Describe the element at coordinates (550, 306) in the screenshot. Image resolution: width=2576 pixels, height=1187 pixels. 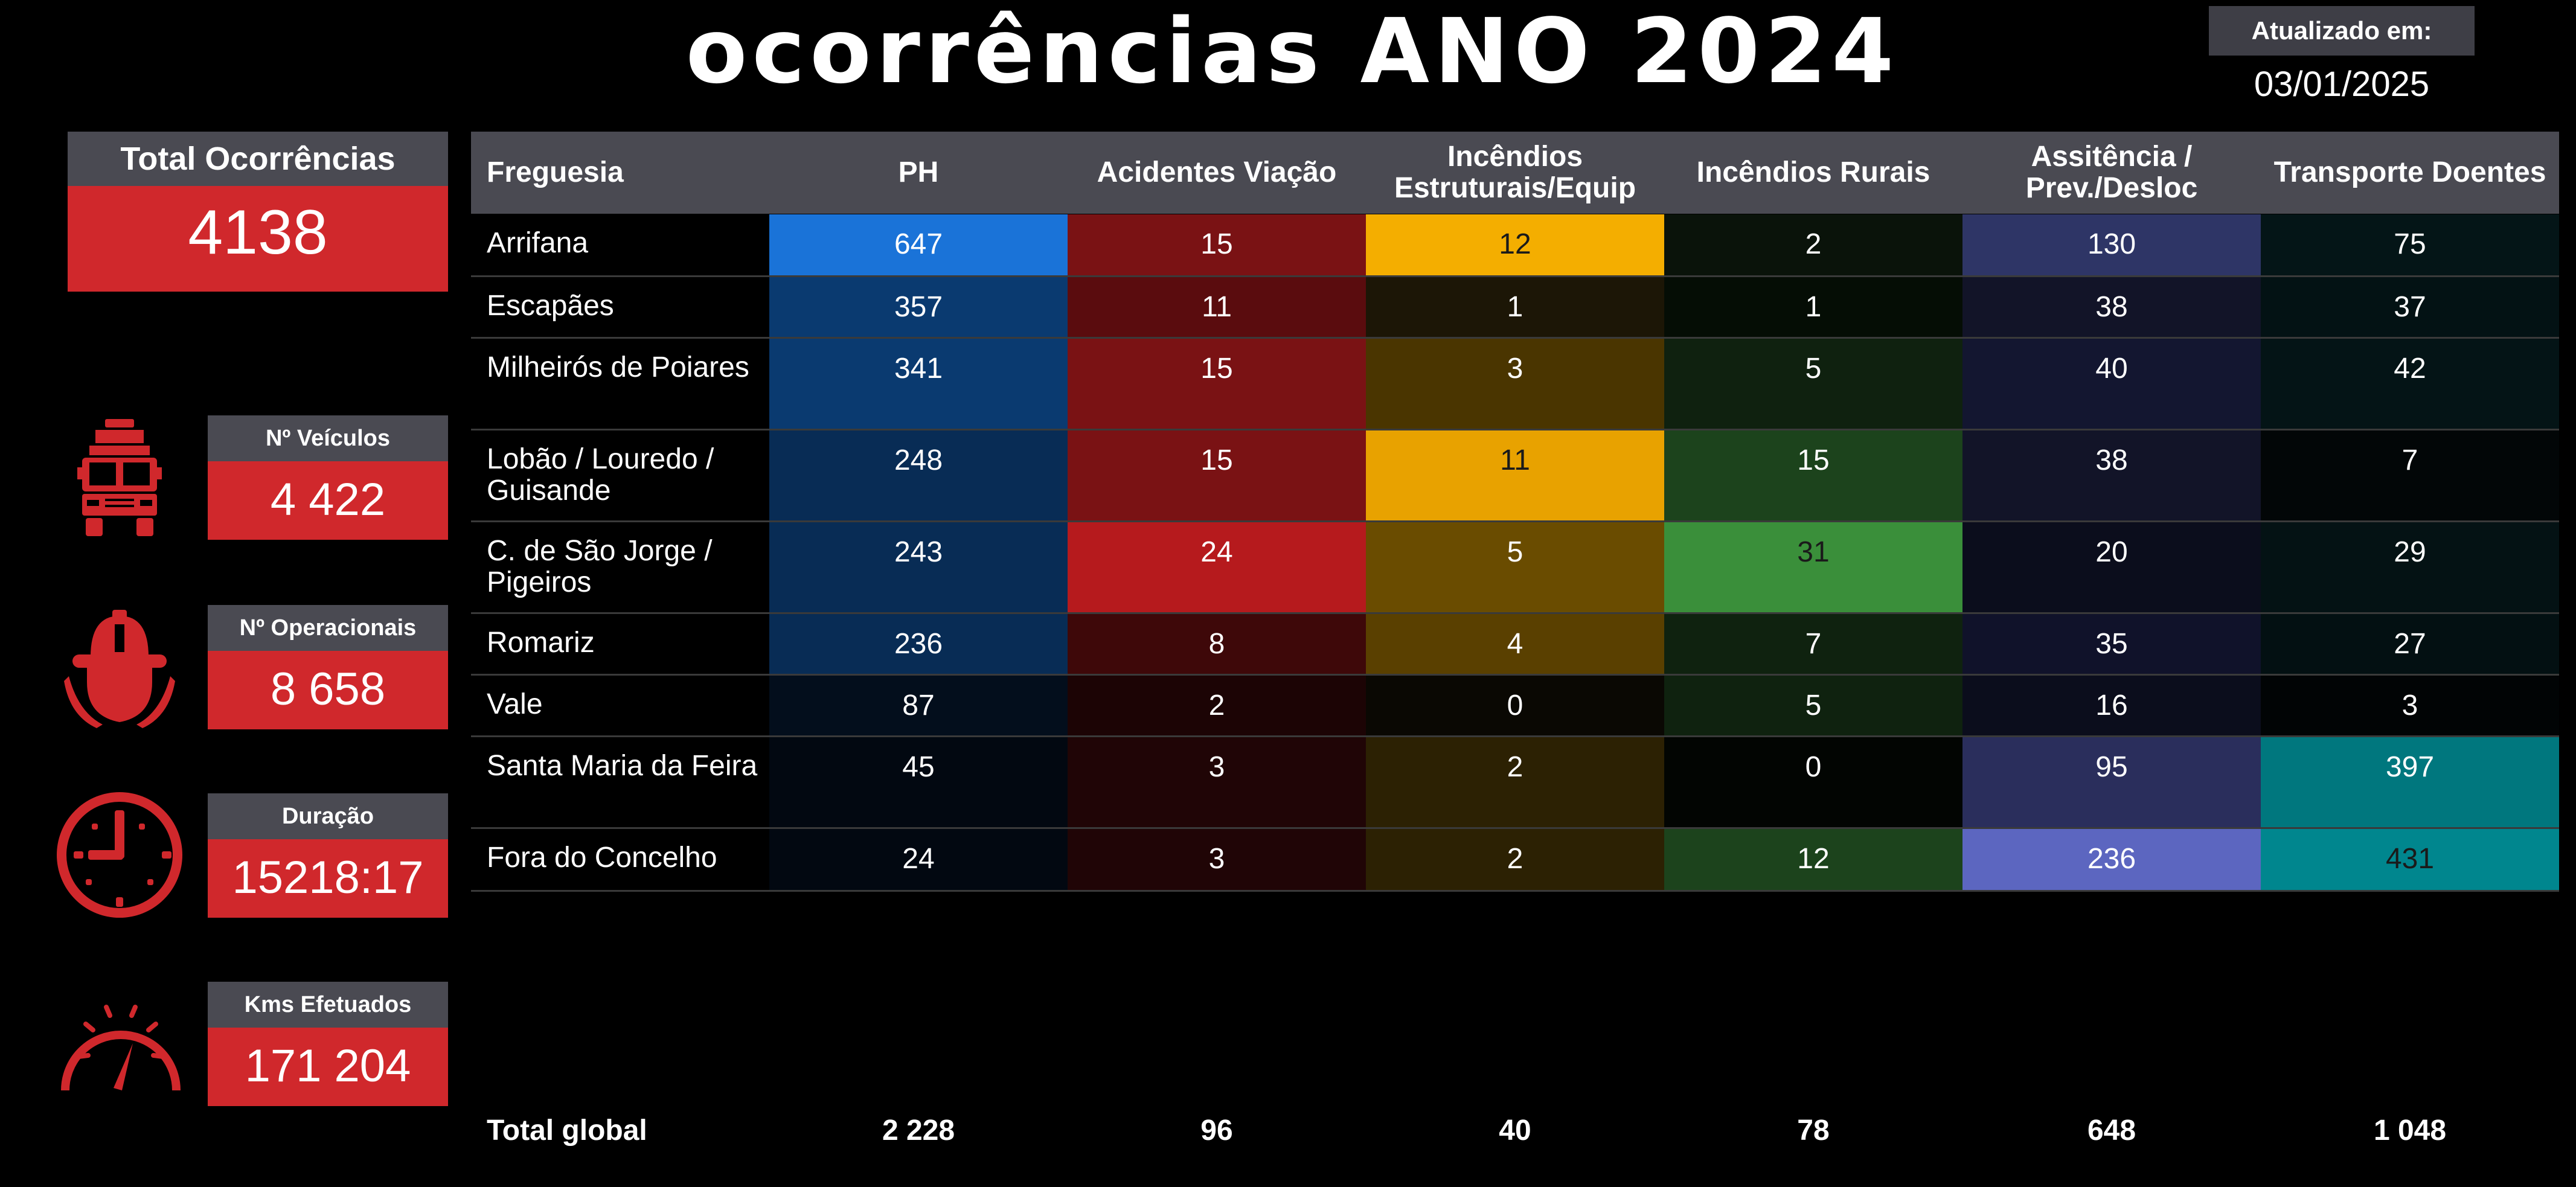
I see `freguesia-cell: Escapães` at that location.